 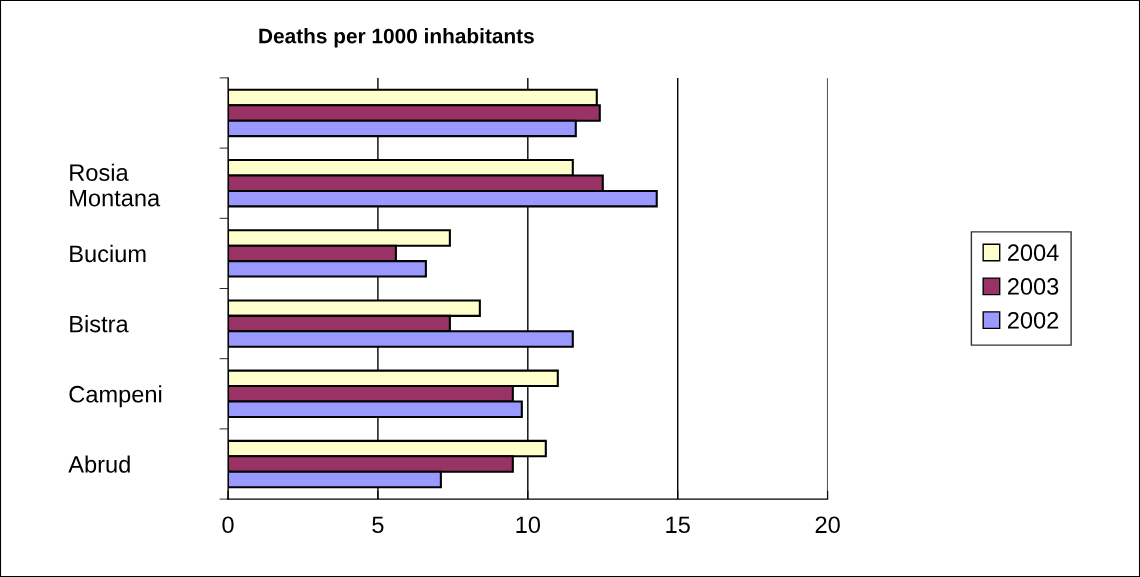 I want to click on y-tick-label: Bistra, so click(x=99, y=324).